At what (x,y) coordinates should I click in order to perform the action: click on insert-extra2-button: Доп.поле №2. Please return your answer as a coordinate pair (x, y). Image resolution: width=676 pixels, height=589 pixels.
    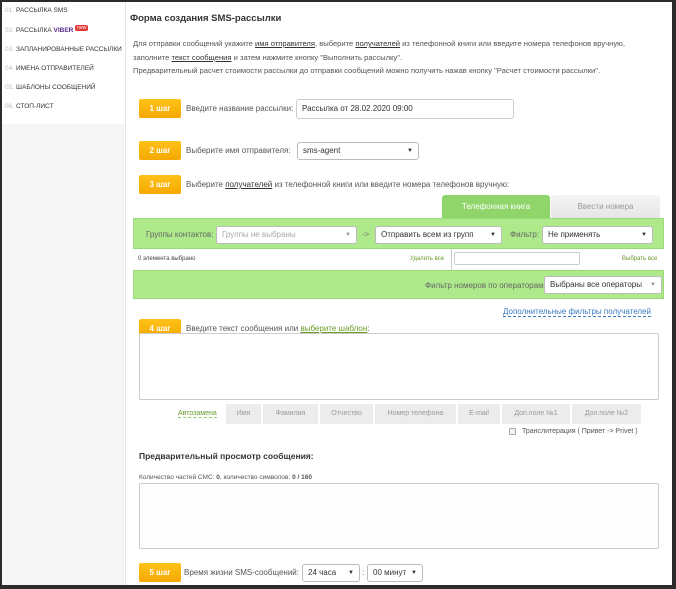
    Looking at the image, I should click on (606, 414).